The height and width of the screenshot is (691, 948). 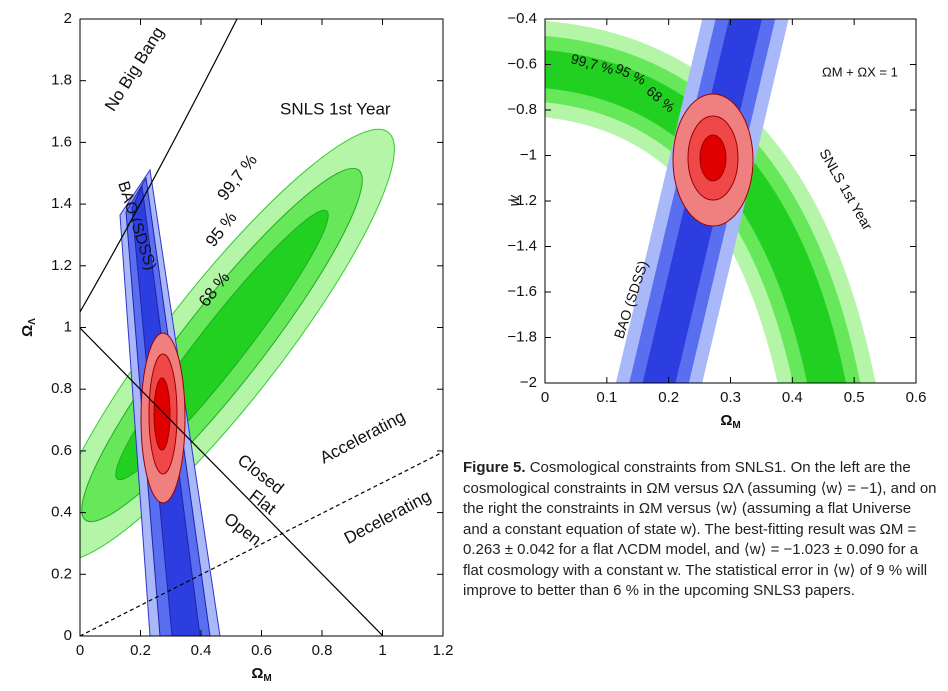 I want to click on y-tick-label: 1.4, so click(x=61, y=203).